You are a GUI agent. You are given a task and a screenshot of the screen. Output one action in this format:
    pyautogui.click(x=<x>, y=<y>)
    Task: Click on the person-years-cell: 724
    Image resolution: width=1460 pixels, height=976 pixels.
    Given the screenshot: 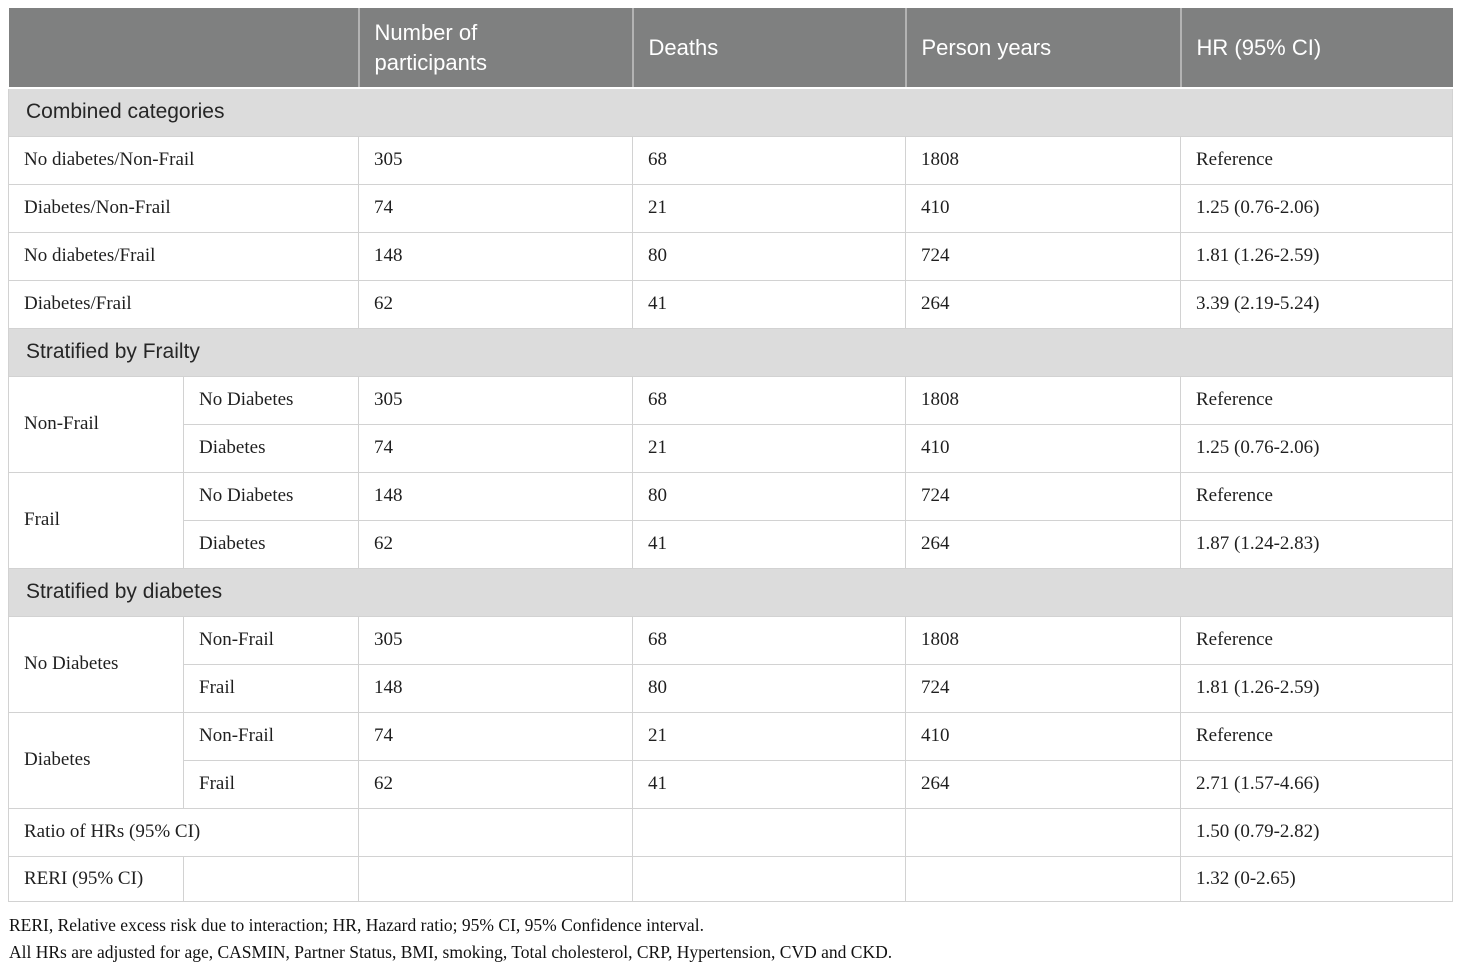 What is the action you would take?
    pyautogui.click(x=1043, y=688)
    